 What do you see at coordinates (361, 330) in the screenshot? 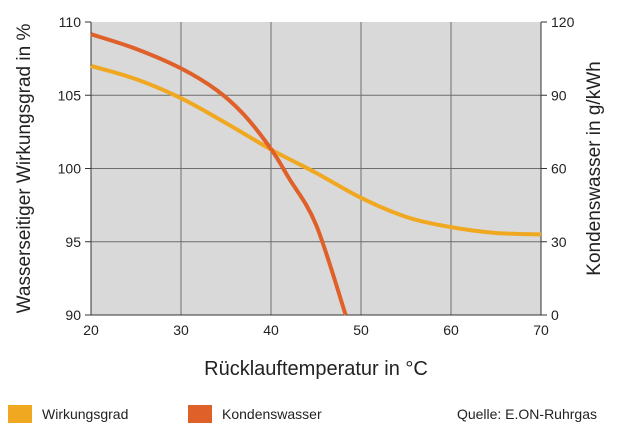
I see `x-tick-label: 50` at bounding box center [361, 330].